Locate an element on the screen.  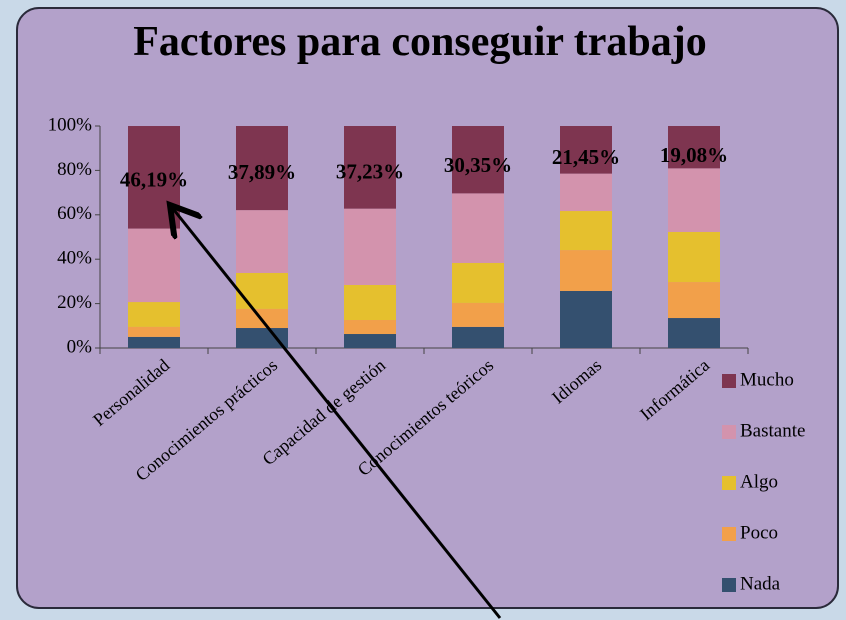
y-tick-label: 40% is located at coordinates (74, 258).